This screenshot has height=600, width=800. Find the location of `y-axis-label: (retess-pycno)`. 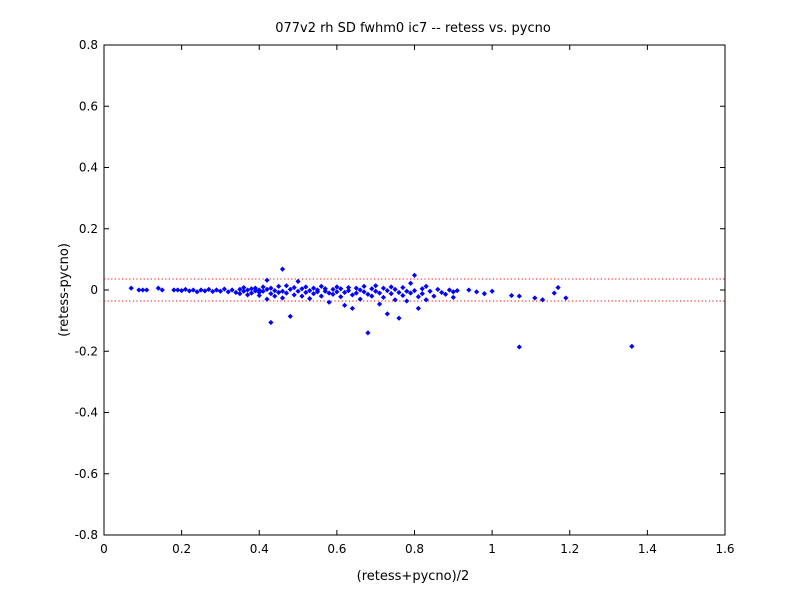

y-axis-label: (retess-pycno) is located at coordinates (64, 290).